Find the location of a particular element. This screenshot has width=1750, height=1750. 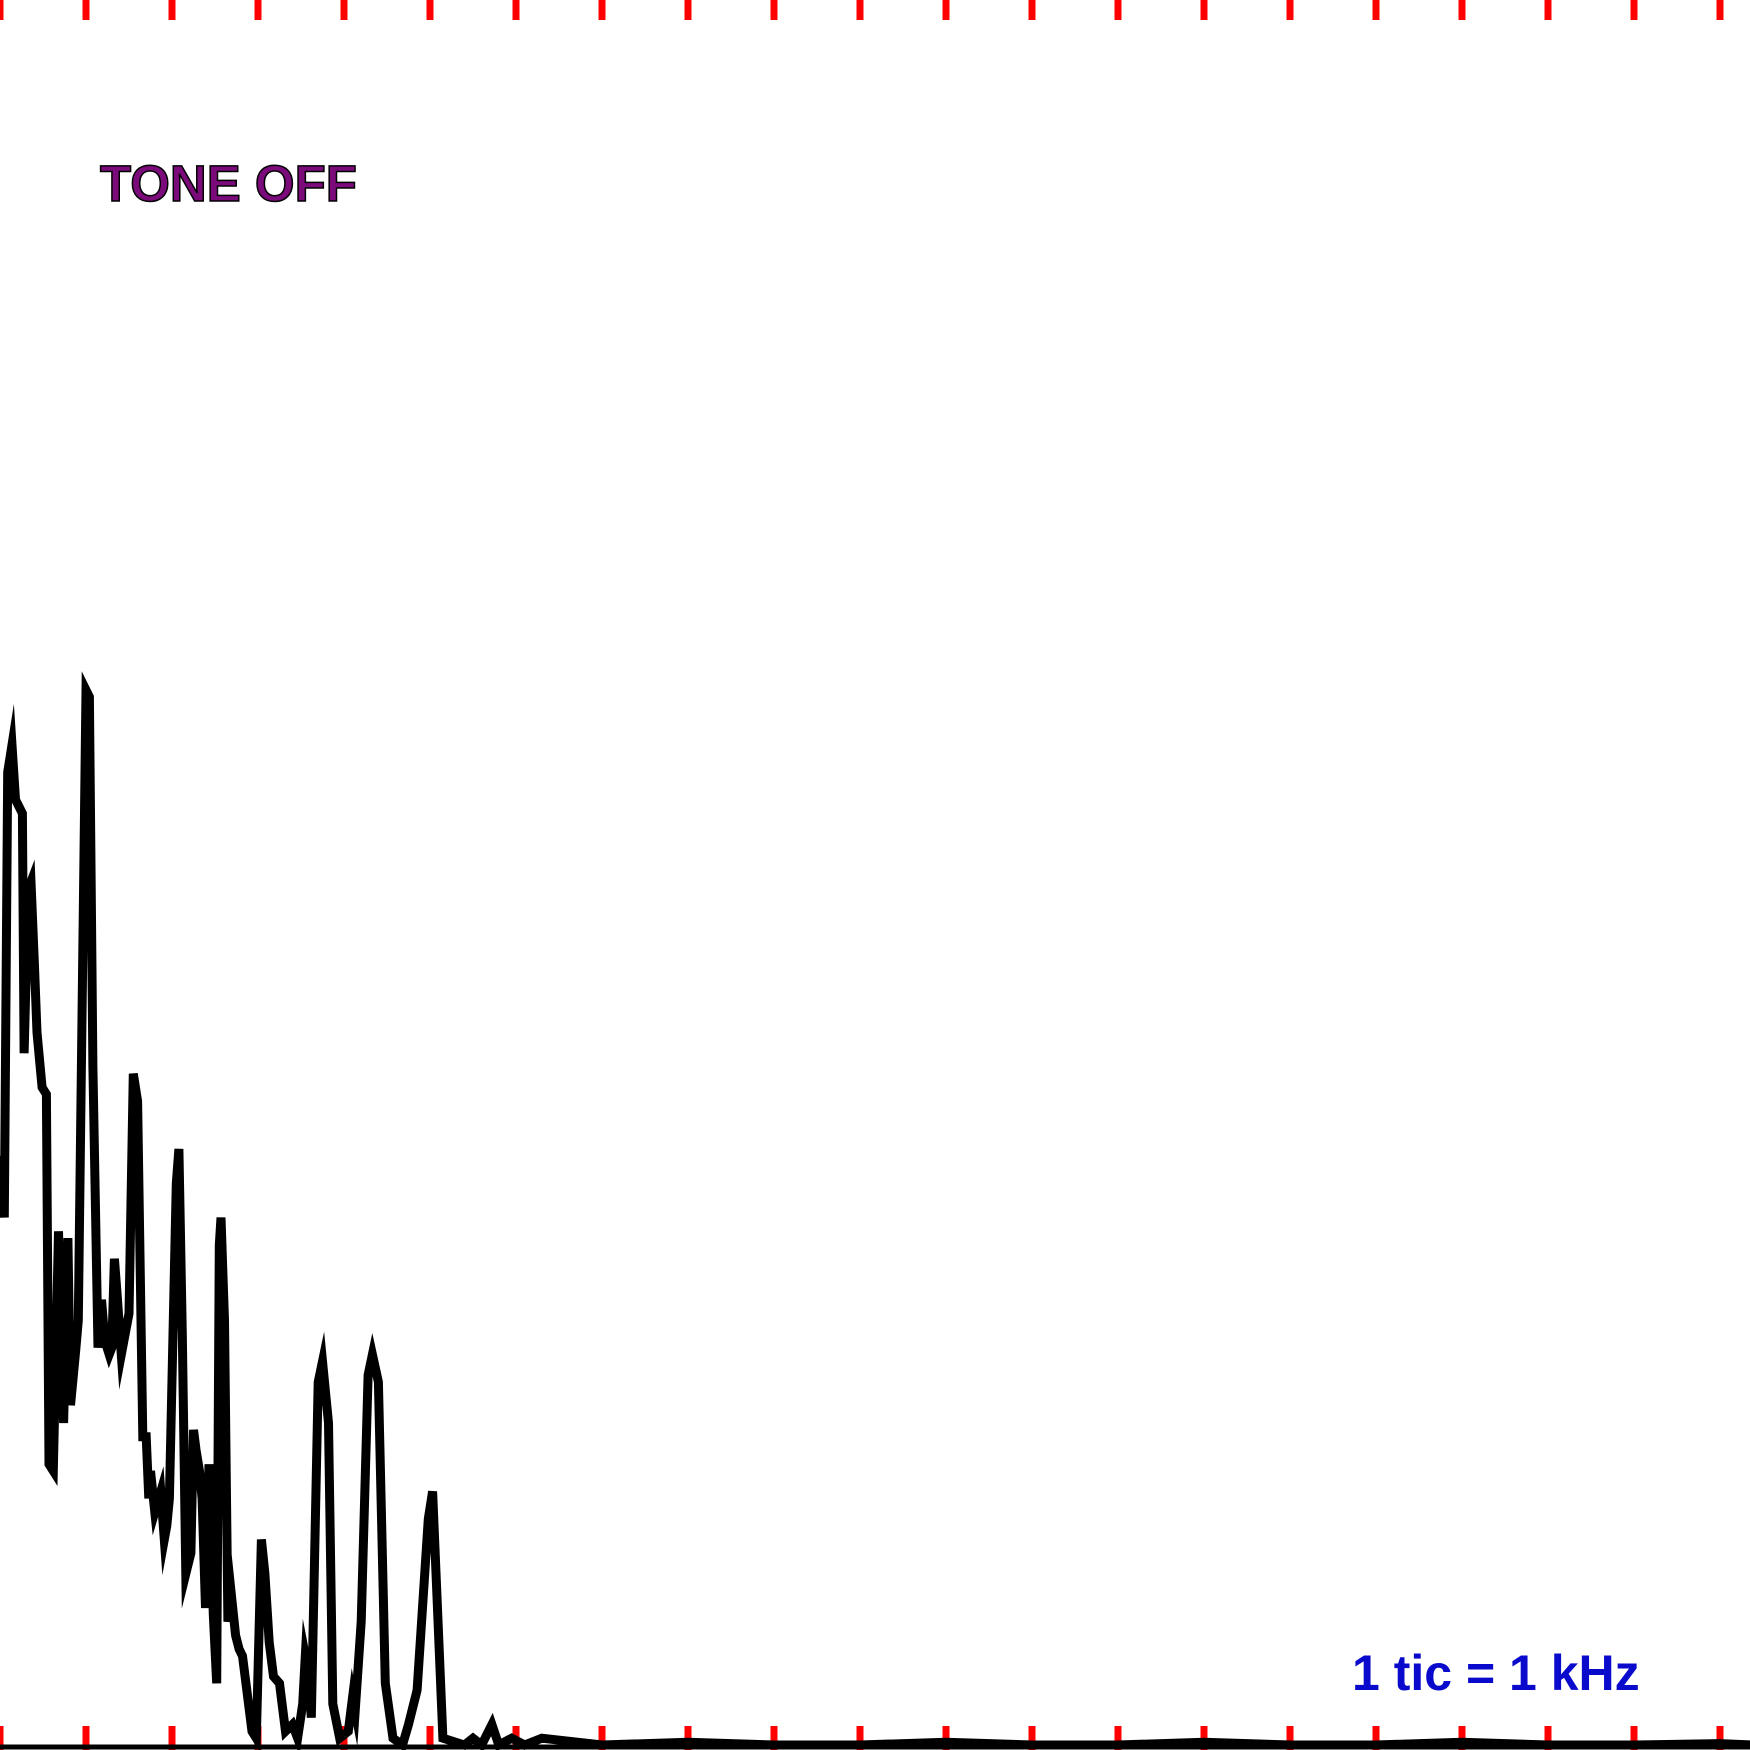

tick-scale-label: 1 tic = 1 kHz is located at coordinates (1496, 1673).